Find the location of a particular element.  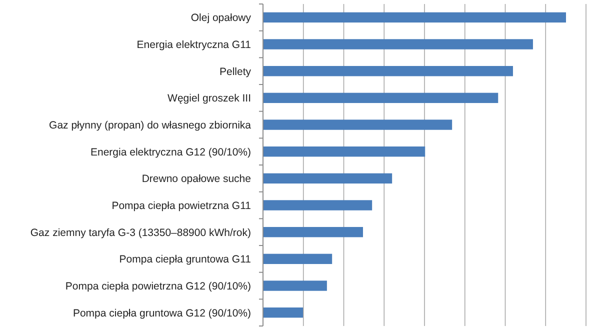

y-tick-label: Energia elektryczna G12 (90/10%) is located at coordinates (170, 152).